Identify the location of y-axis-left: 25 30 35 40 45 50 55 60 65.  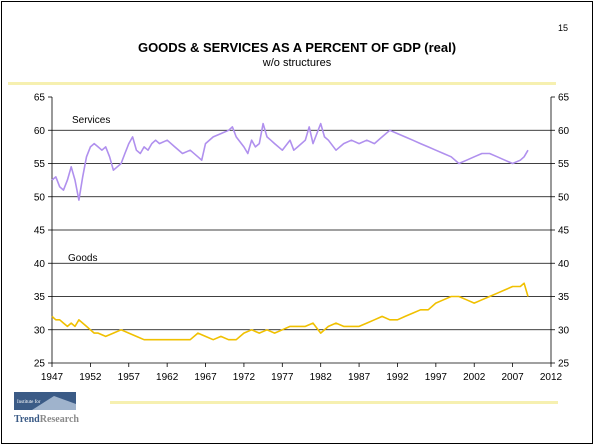
(43, 231).